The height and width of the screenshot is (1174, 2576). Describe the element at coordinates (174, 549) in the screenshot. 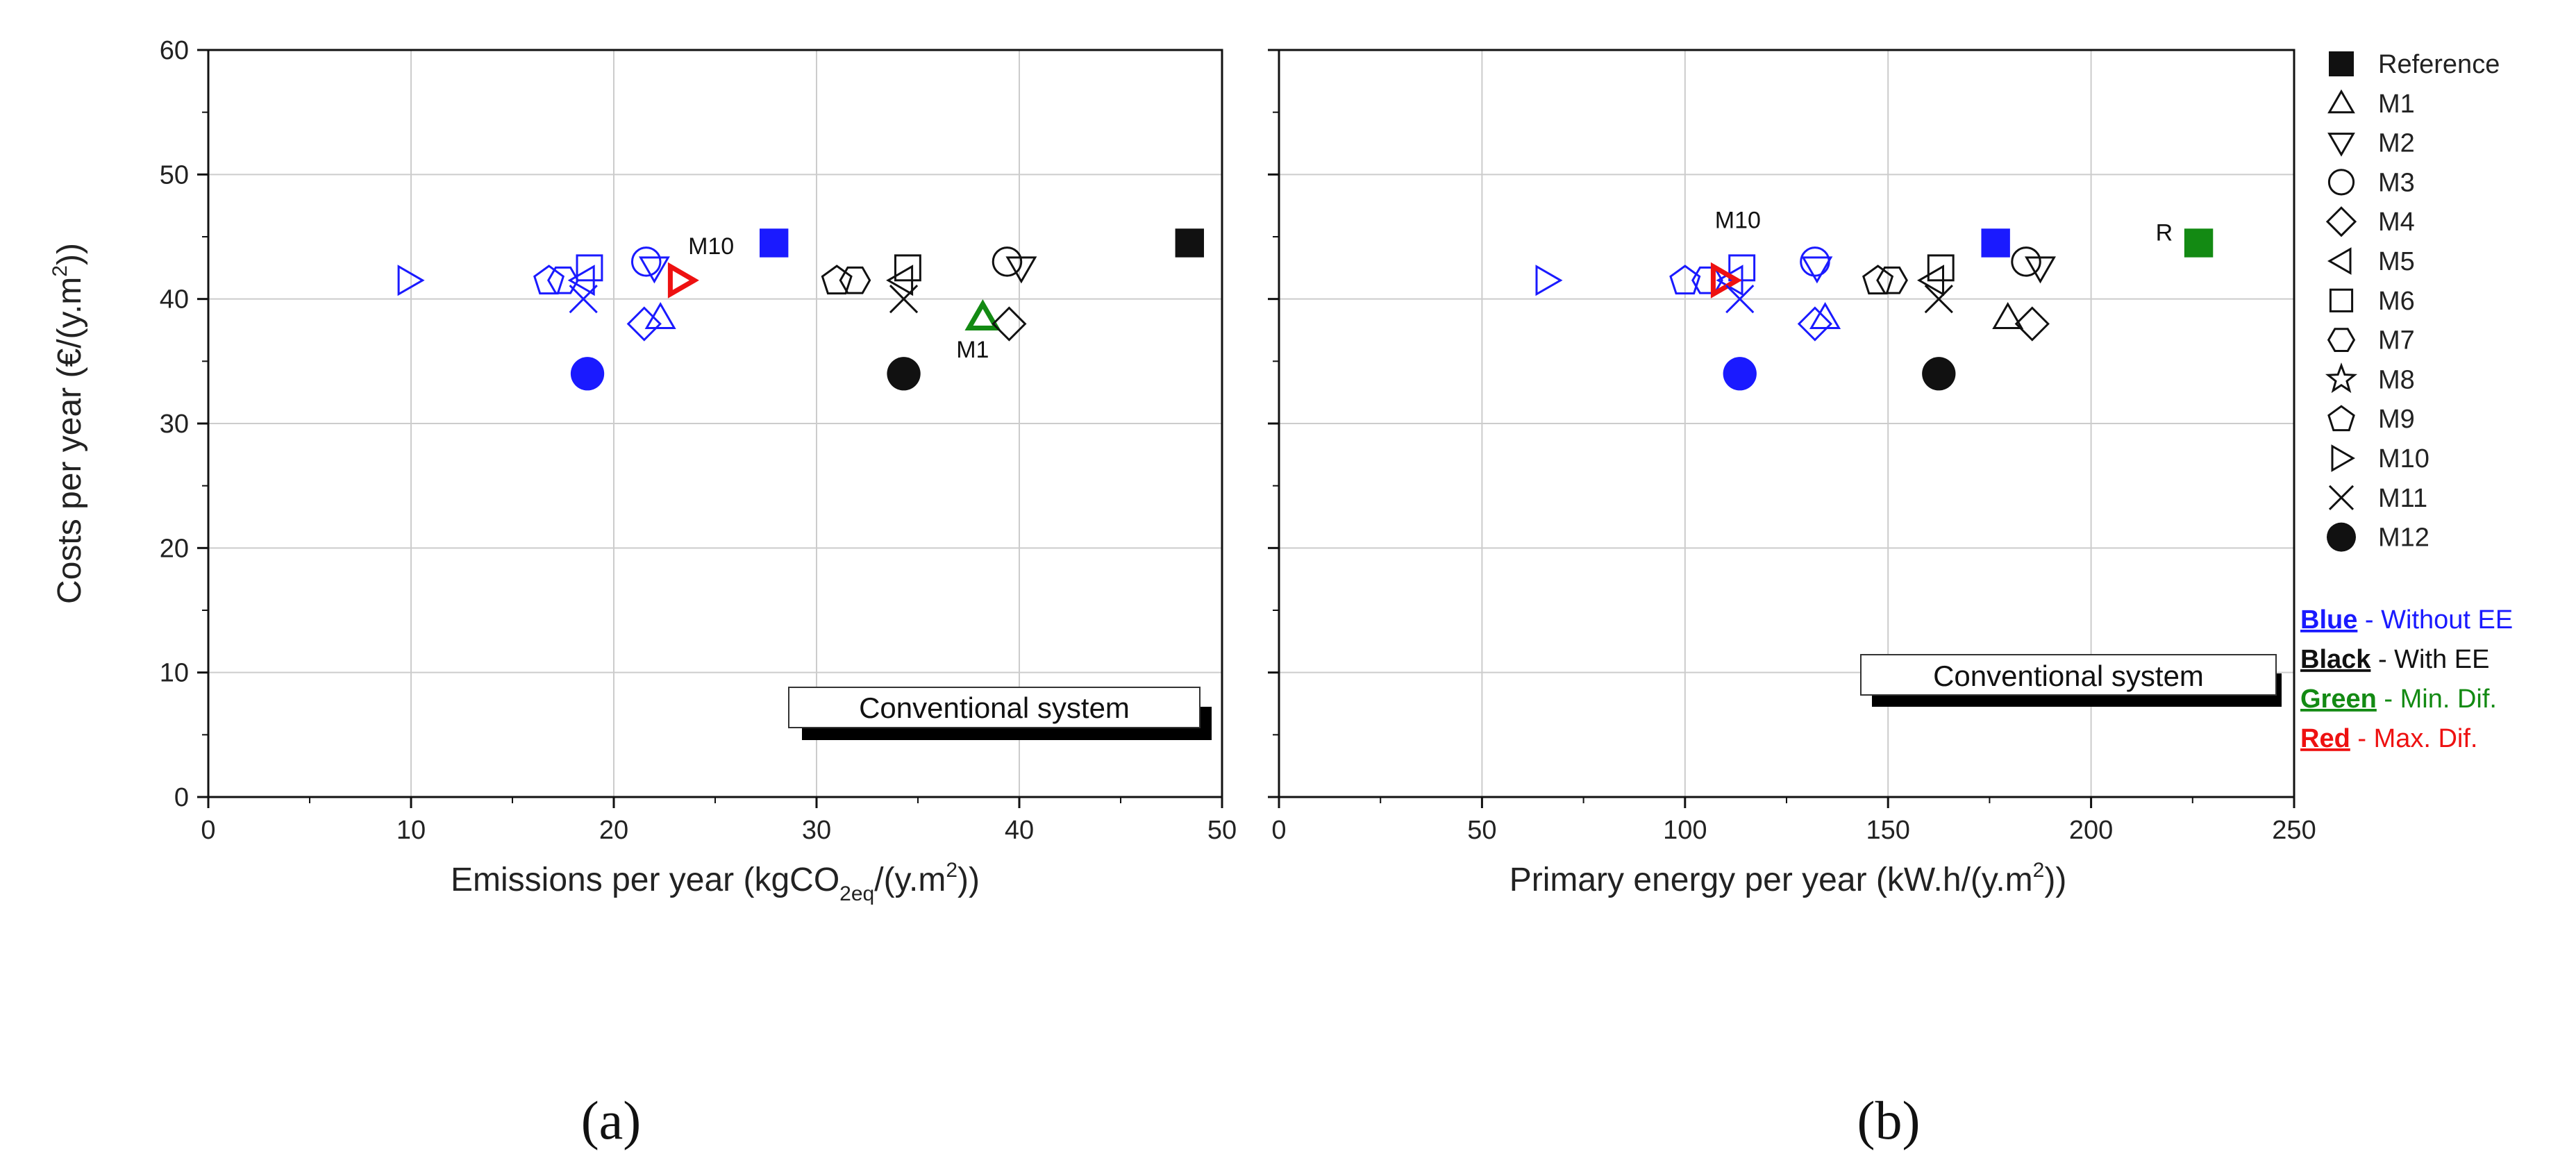

I see `y-tick-label: 20` at that location.